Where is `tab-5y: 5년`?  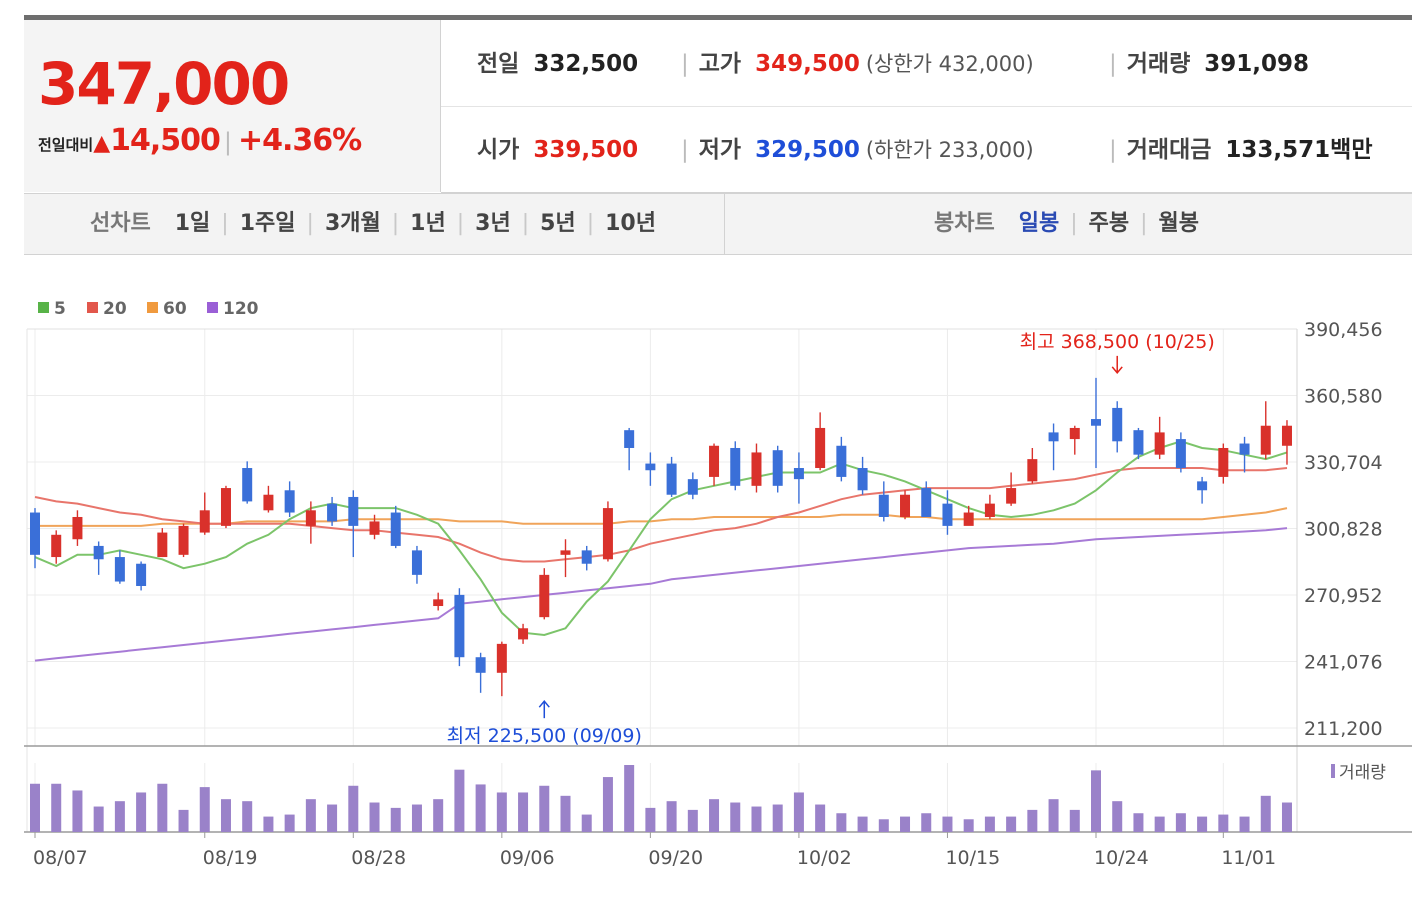 tab-5y: 5년 is located at coordinates (558, 223).